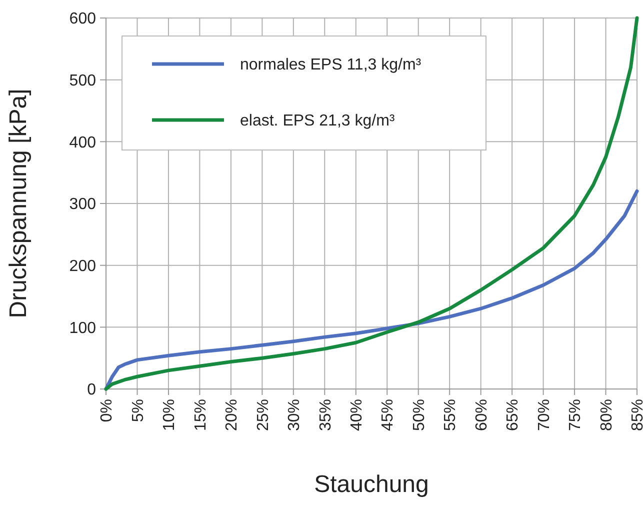 The height and width of the screenshot is (506, 643). Describe the element at coordinates (82, 266) in the screenshot. I see `y-tick-label: 200` at that location.